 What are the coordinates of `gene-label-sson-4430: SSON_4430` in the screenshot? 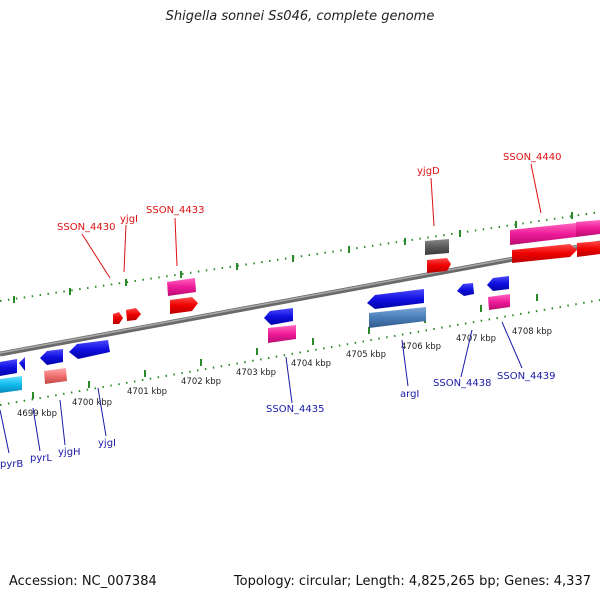 It's located at (86, 227).